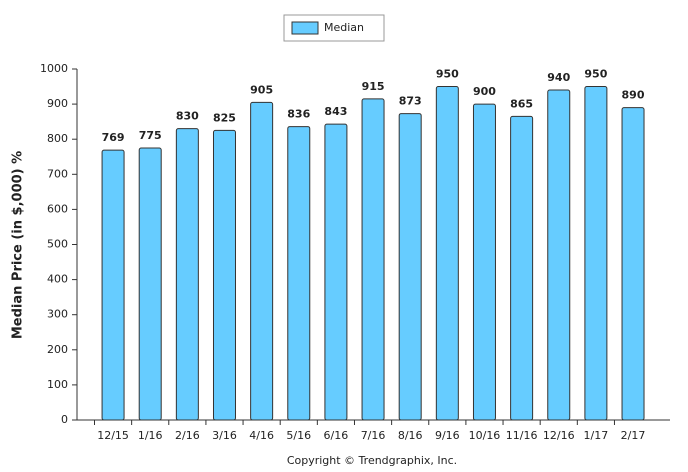  What do you see at coordinates (57, 279) in the screenshot?
I see `y-tick-label: 400` at bounding box center [57, 279].